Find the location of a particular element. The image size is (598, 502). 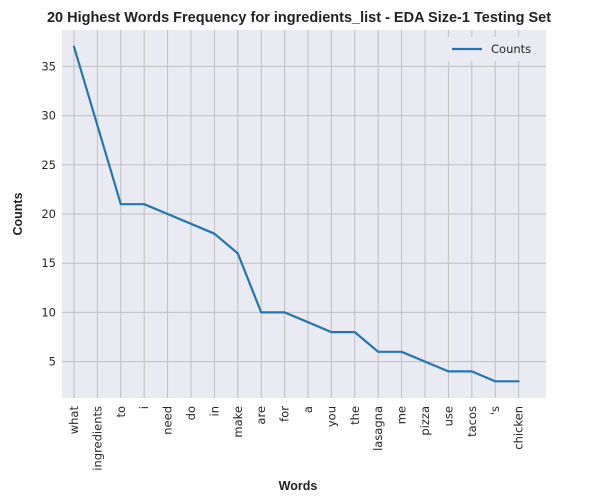

y-tick-label: 25 is located at coordinates (48, 165).